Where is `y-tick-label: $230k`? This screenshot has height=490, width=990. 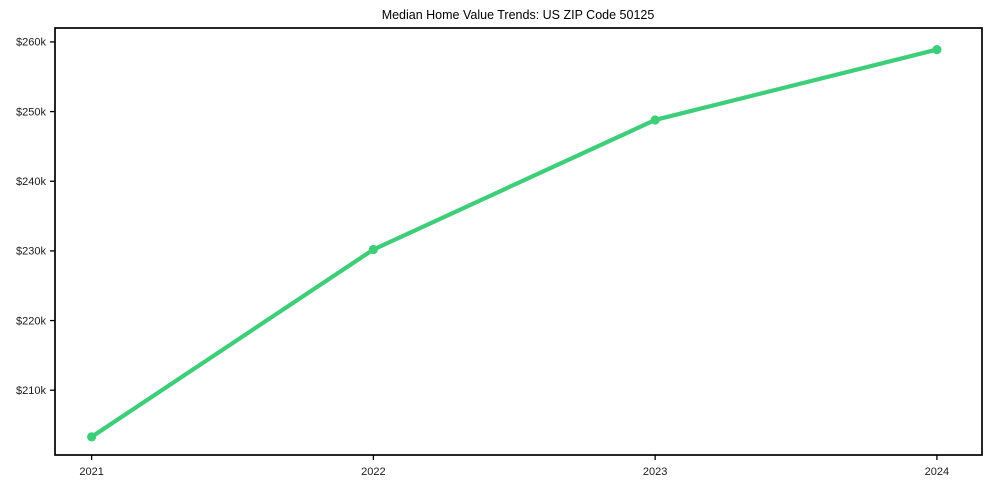
y-tick-label: $230k is located at coordinates (31, 252).